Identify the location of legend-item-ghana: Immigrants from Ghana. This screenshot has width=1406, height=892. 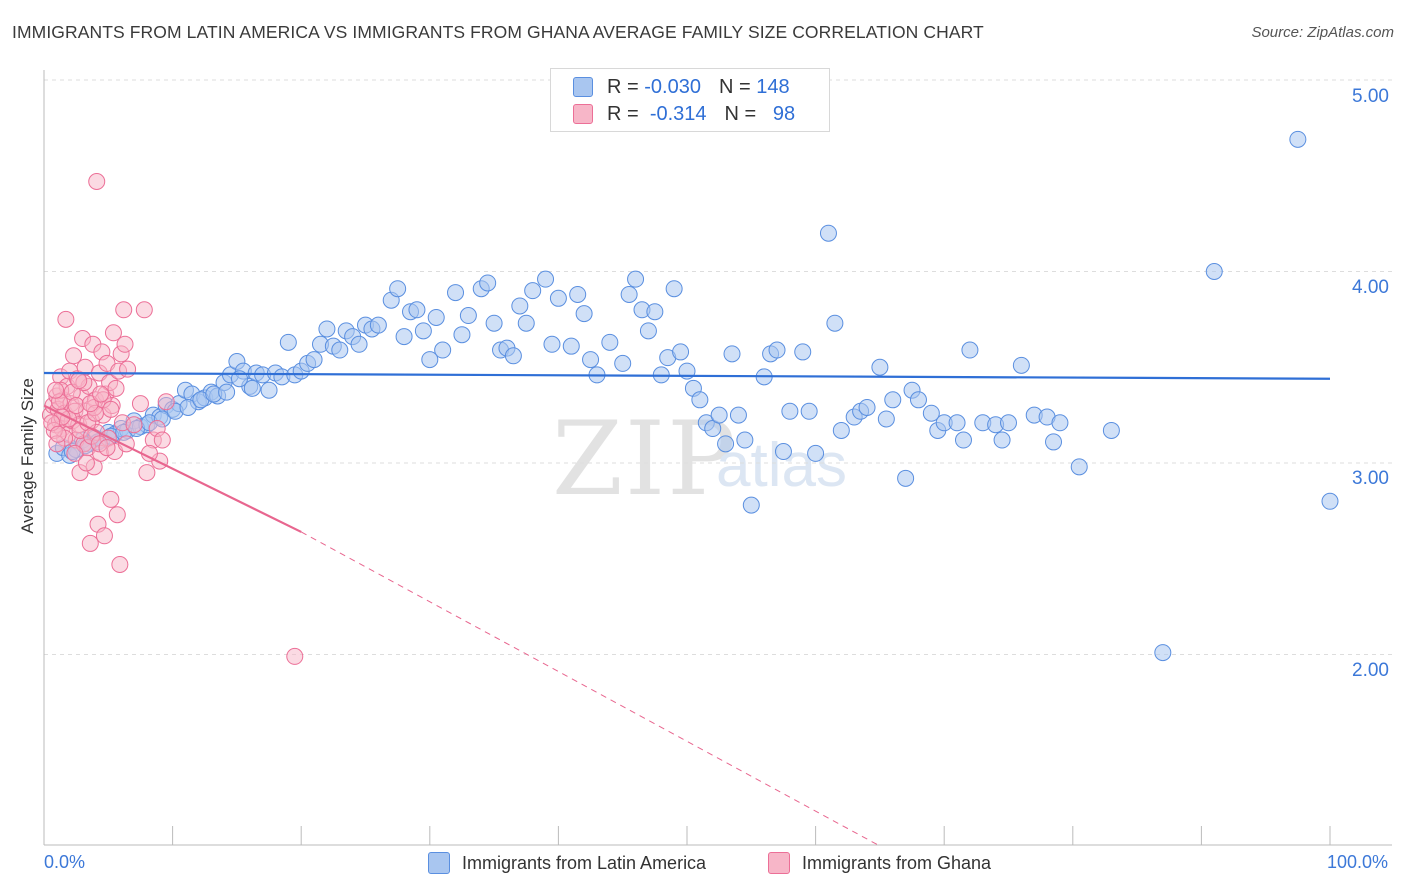
(879, 863).